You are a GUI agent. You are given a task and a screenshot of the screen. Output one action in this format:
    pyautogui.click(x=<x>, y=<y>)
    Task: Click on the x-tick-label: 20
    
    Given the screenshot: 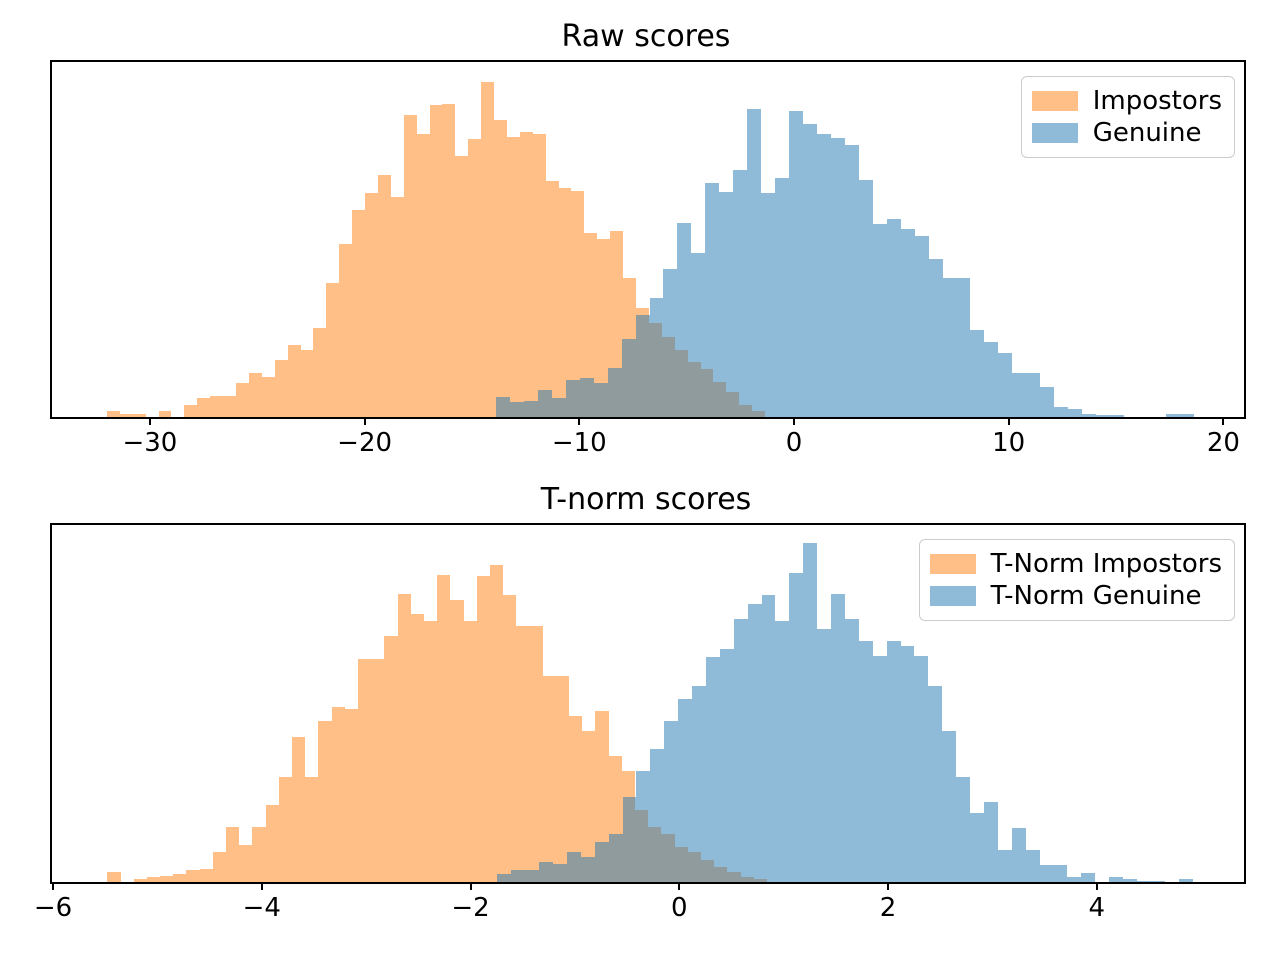 What is the action you would take?
    pyautogui.click(x=1223, y=443)
    